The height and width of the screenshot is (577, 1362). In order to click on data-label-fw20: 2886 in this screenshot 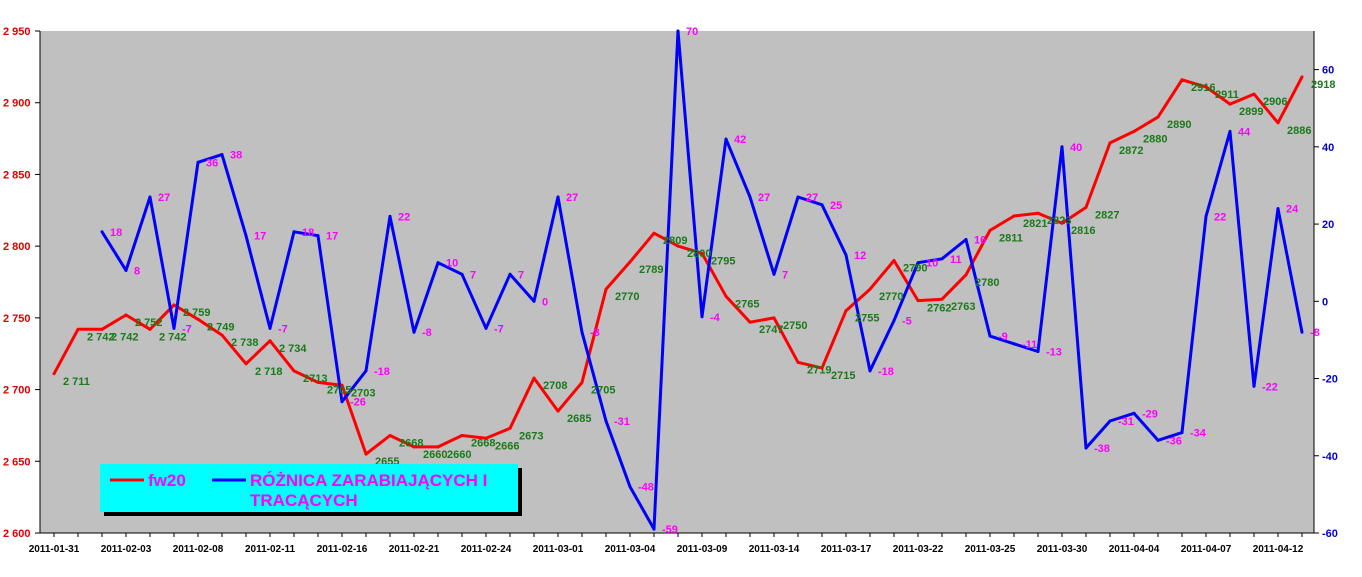, I will do `click(1299, 131)`.